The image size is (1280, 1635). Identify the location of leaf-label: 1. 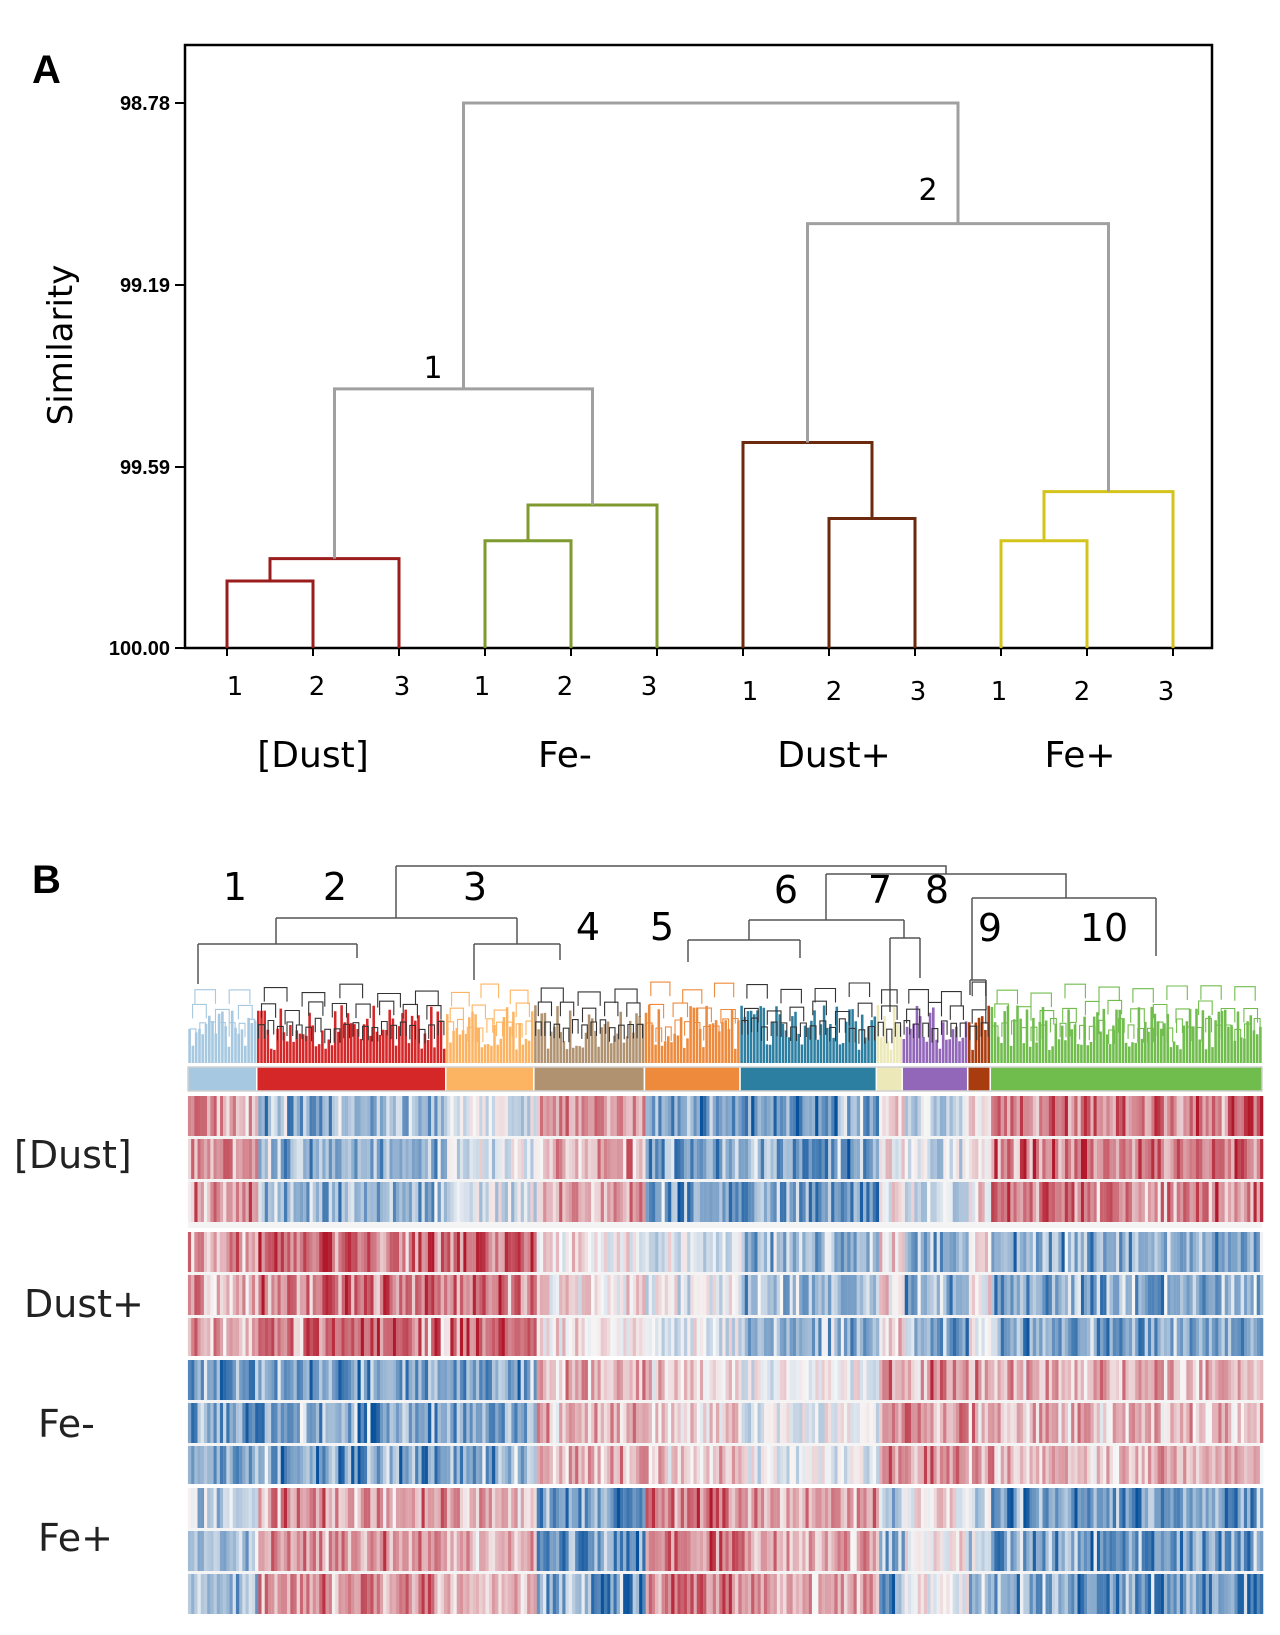
(999, 692).